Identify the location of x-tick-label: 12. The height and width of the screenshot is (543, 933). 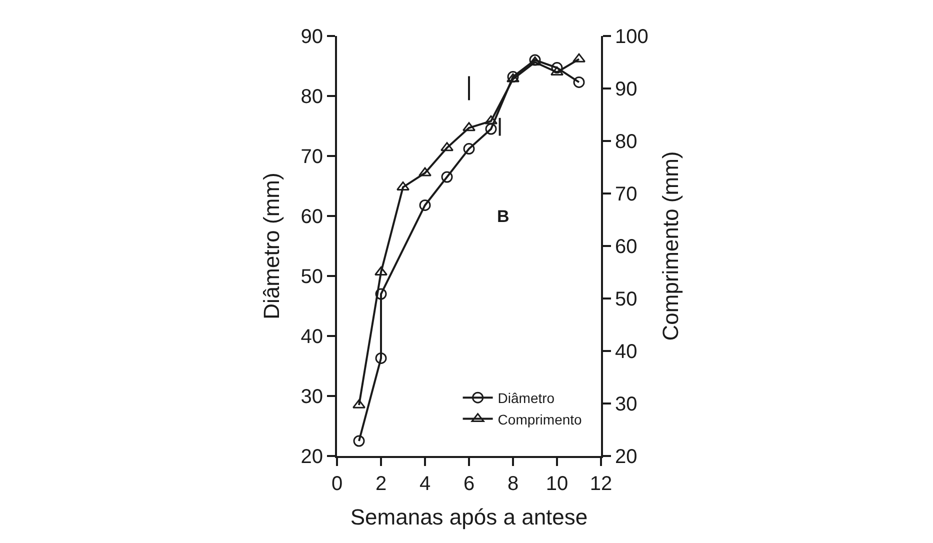
(601, 484).